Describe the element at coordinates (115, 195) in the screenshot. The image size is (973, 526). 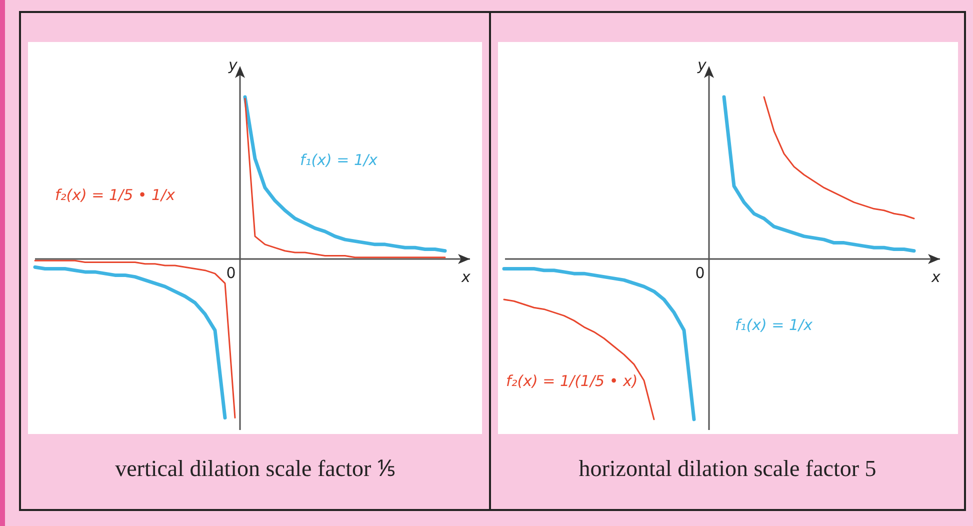
I see `text: f₂(x) = 1/5 • 1/x` at that location.